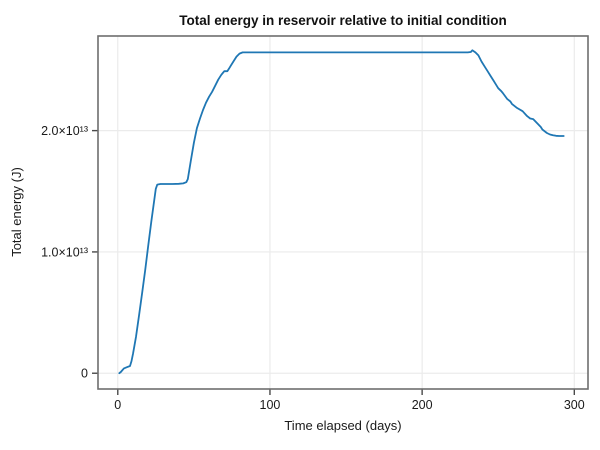 The width and height of the screenshot is (600, 450). What do you see at coordinates (117, 405) in the screenshot?
I see `x-tick-label: 0` at bounding box center [117, 405].